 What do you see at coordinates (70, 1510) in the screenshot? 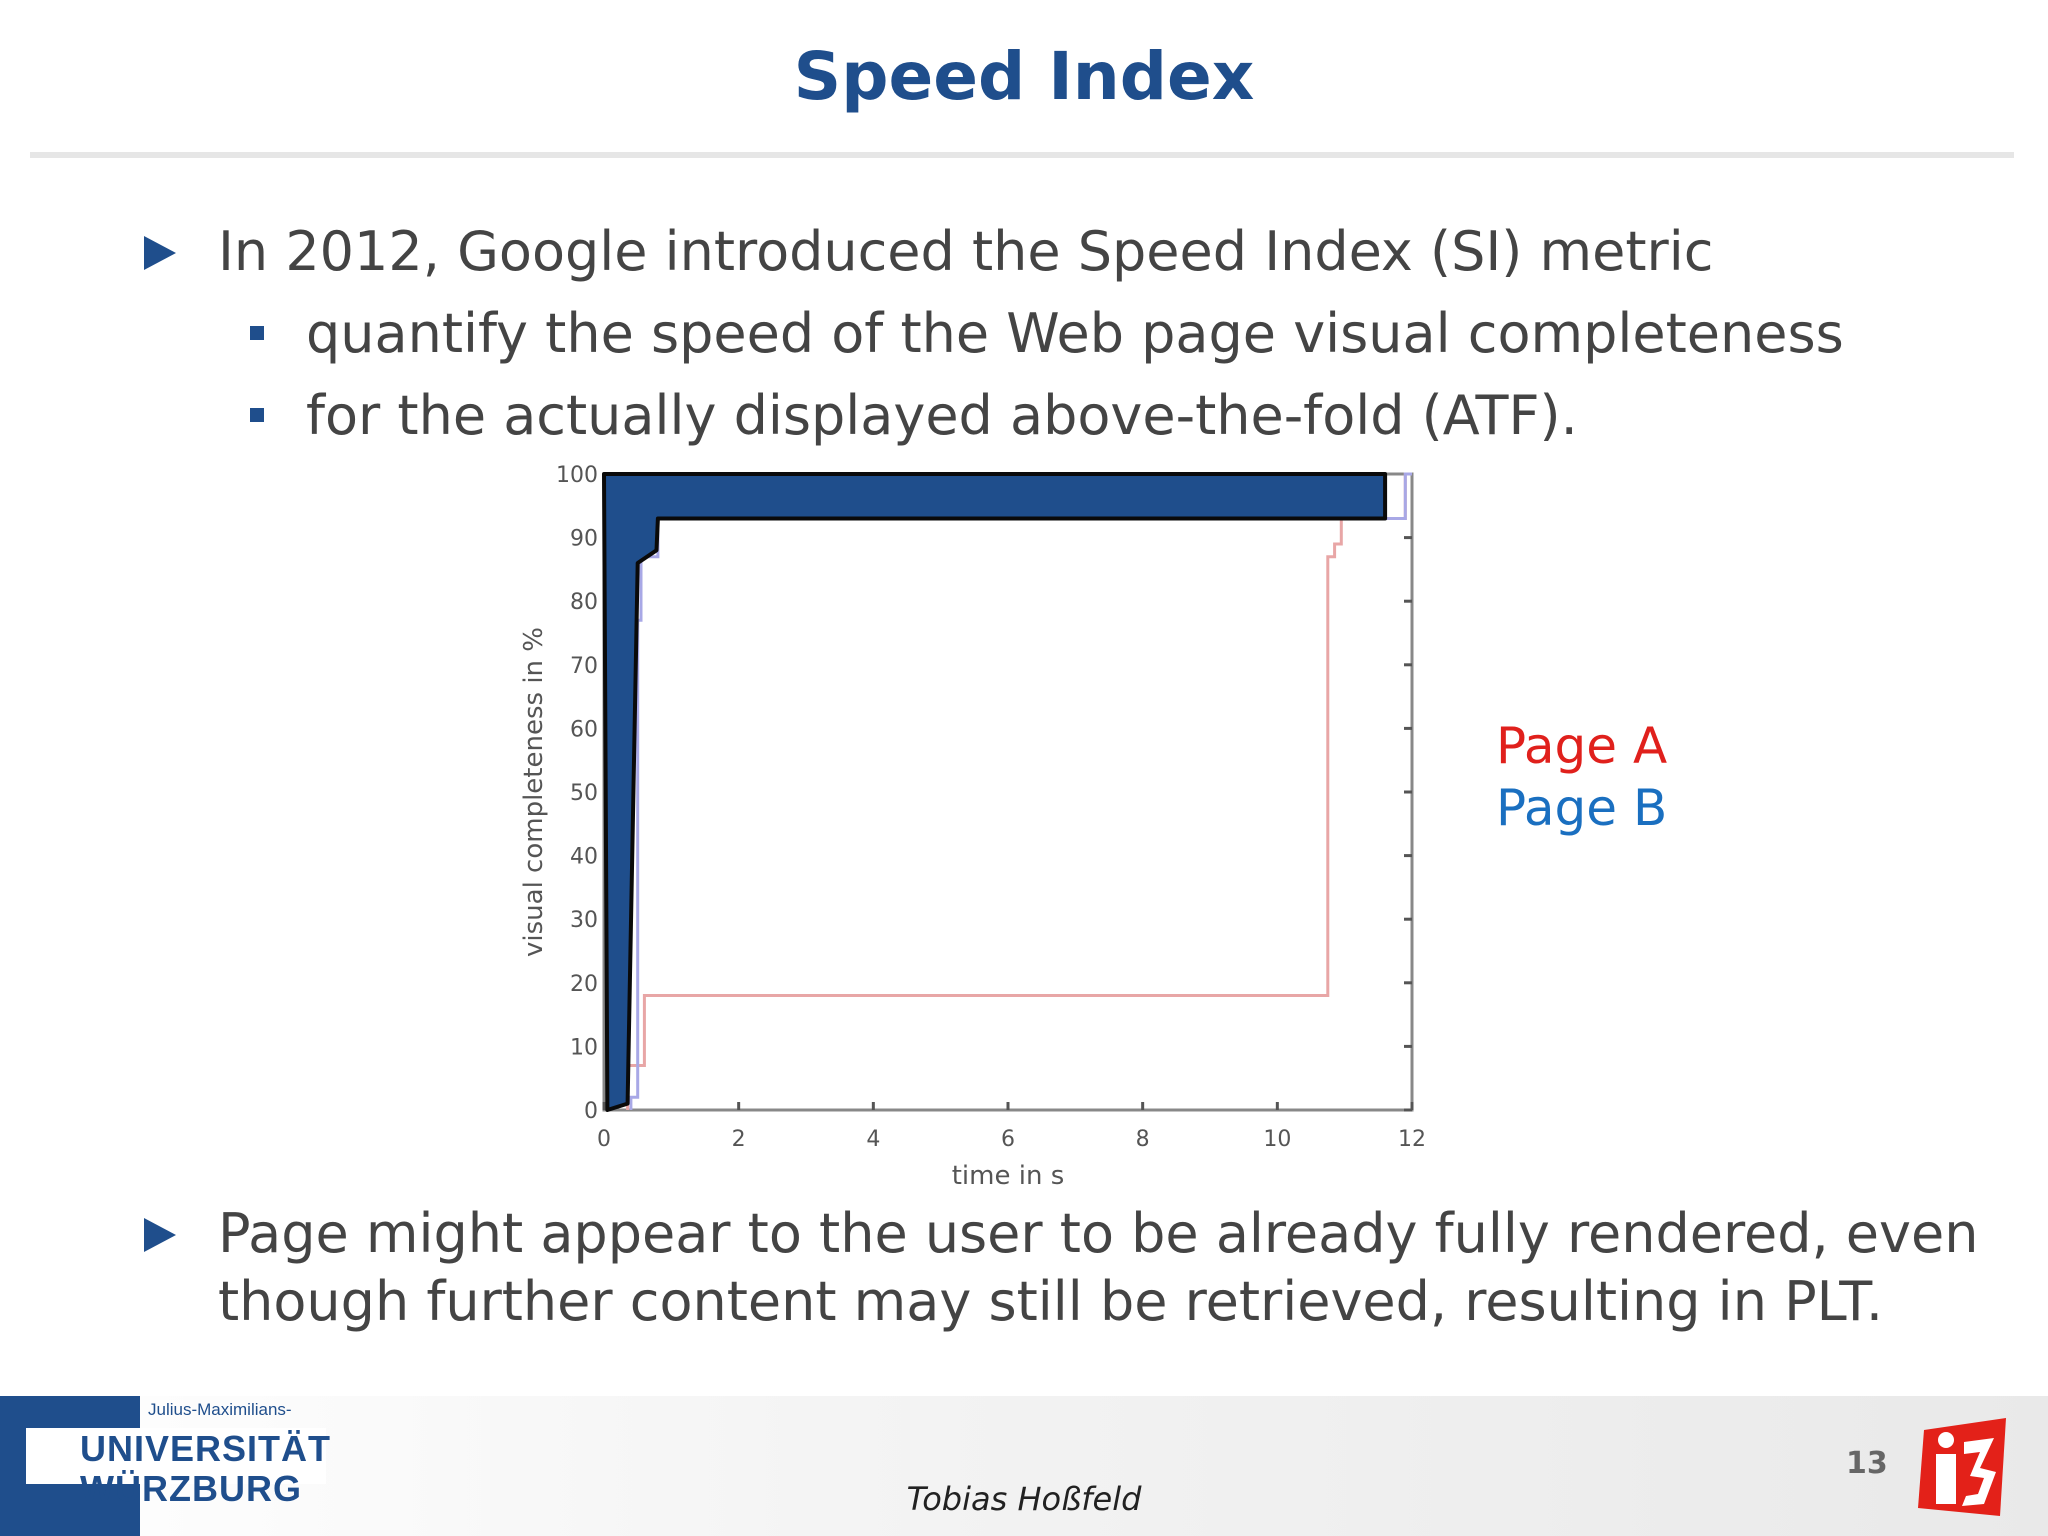
I see `university-logo-band` at bounding box center [70, 1510].